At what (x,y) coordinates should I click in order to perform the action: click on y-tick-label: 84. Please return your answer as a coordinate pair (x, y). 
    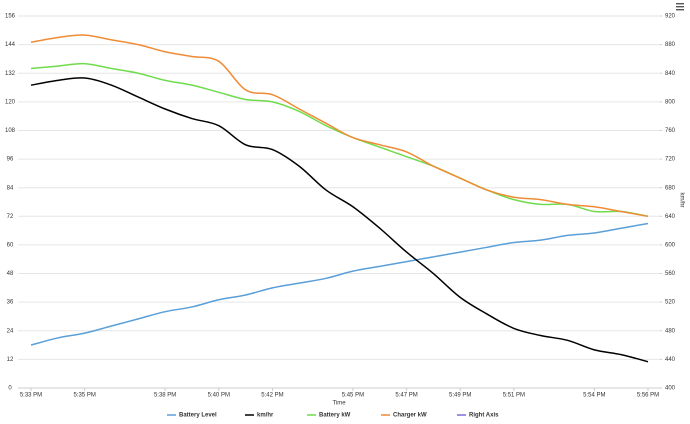
    Looking at the image, I should click on (10, 188).